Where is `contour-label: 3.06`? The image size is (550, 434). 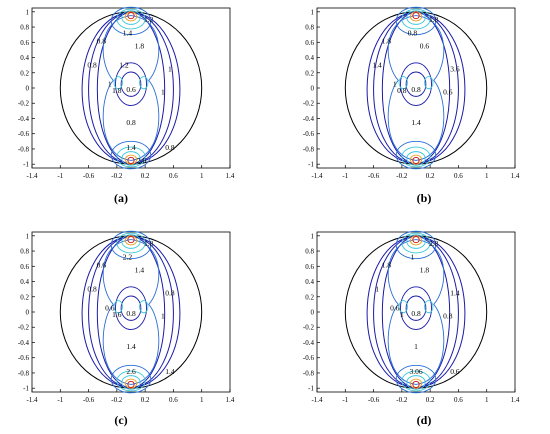 contour-label: 3.06 is located at coordinates (415, 371).